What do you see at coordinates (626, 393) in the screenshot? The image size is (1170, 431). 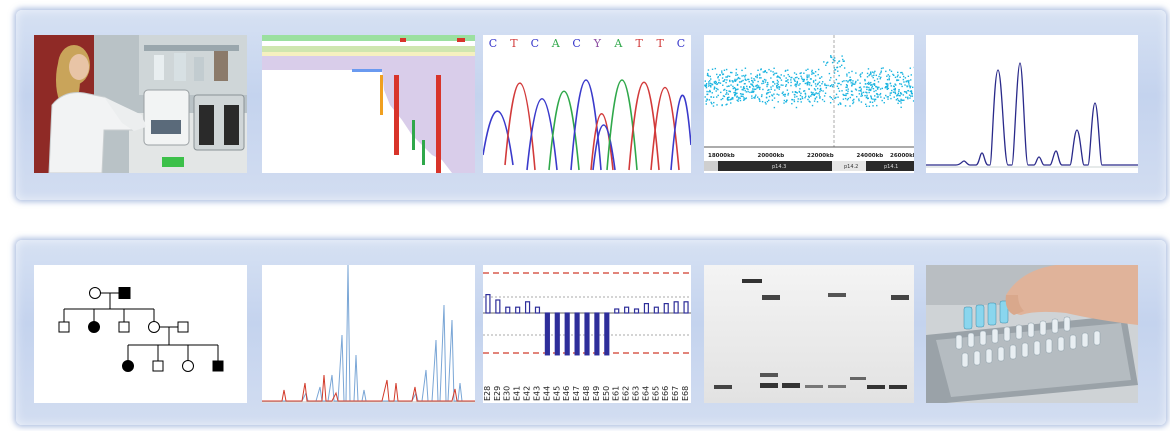 I see `exon-label: E62` at bounding box center [626, 393].